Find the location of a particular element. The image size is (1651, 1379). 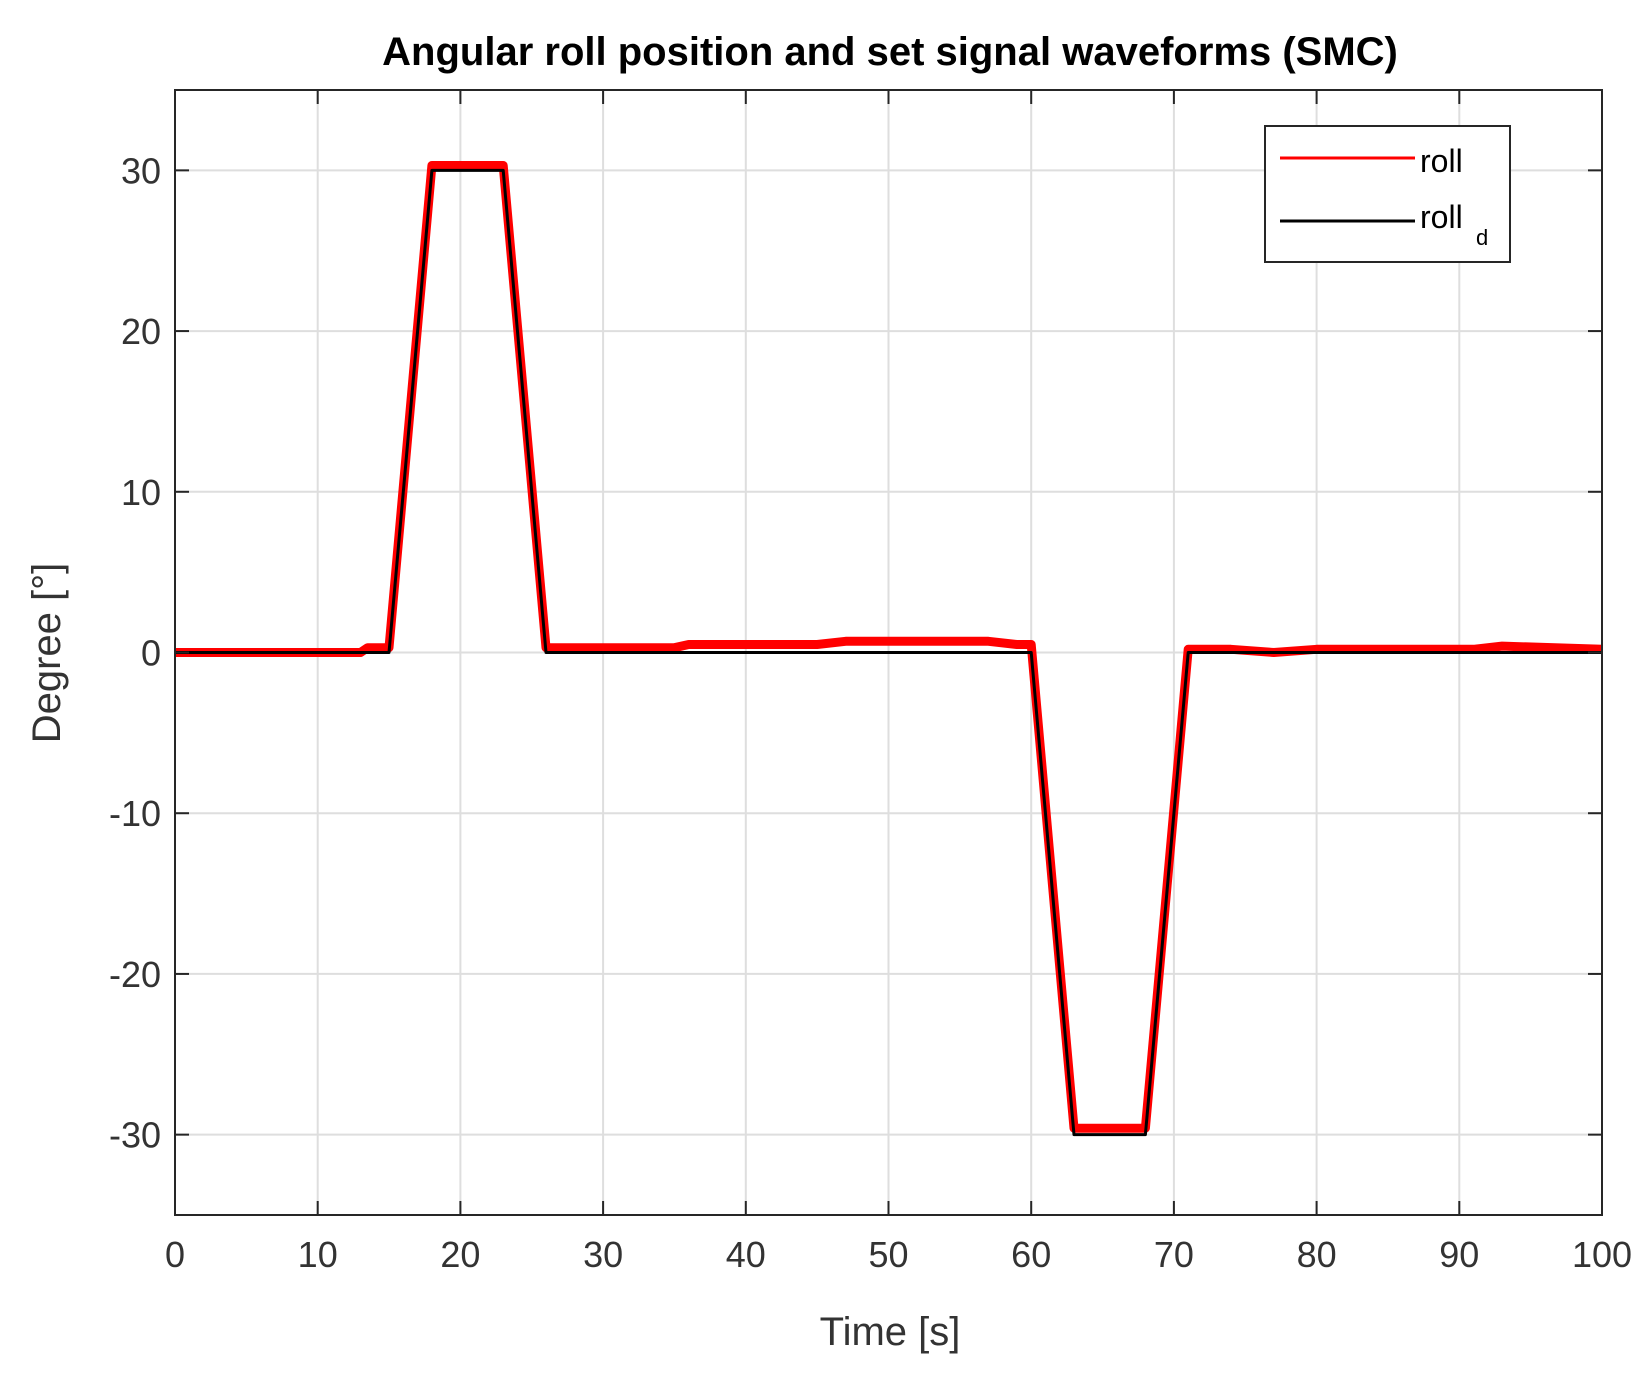

x-tick-label: 80 is located at coordinates (1317, 1254).